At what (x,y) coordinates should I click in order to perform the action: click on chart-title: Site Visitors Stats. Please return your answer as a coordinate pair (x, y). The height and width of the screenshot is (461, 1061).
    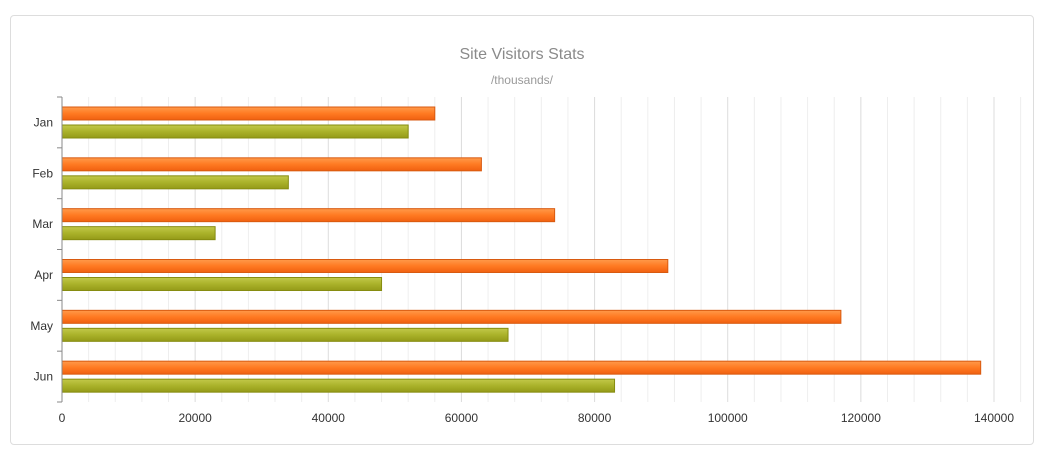
    Looking at the image, I should click on (521, 54).